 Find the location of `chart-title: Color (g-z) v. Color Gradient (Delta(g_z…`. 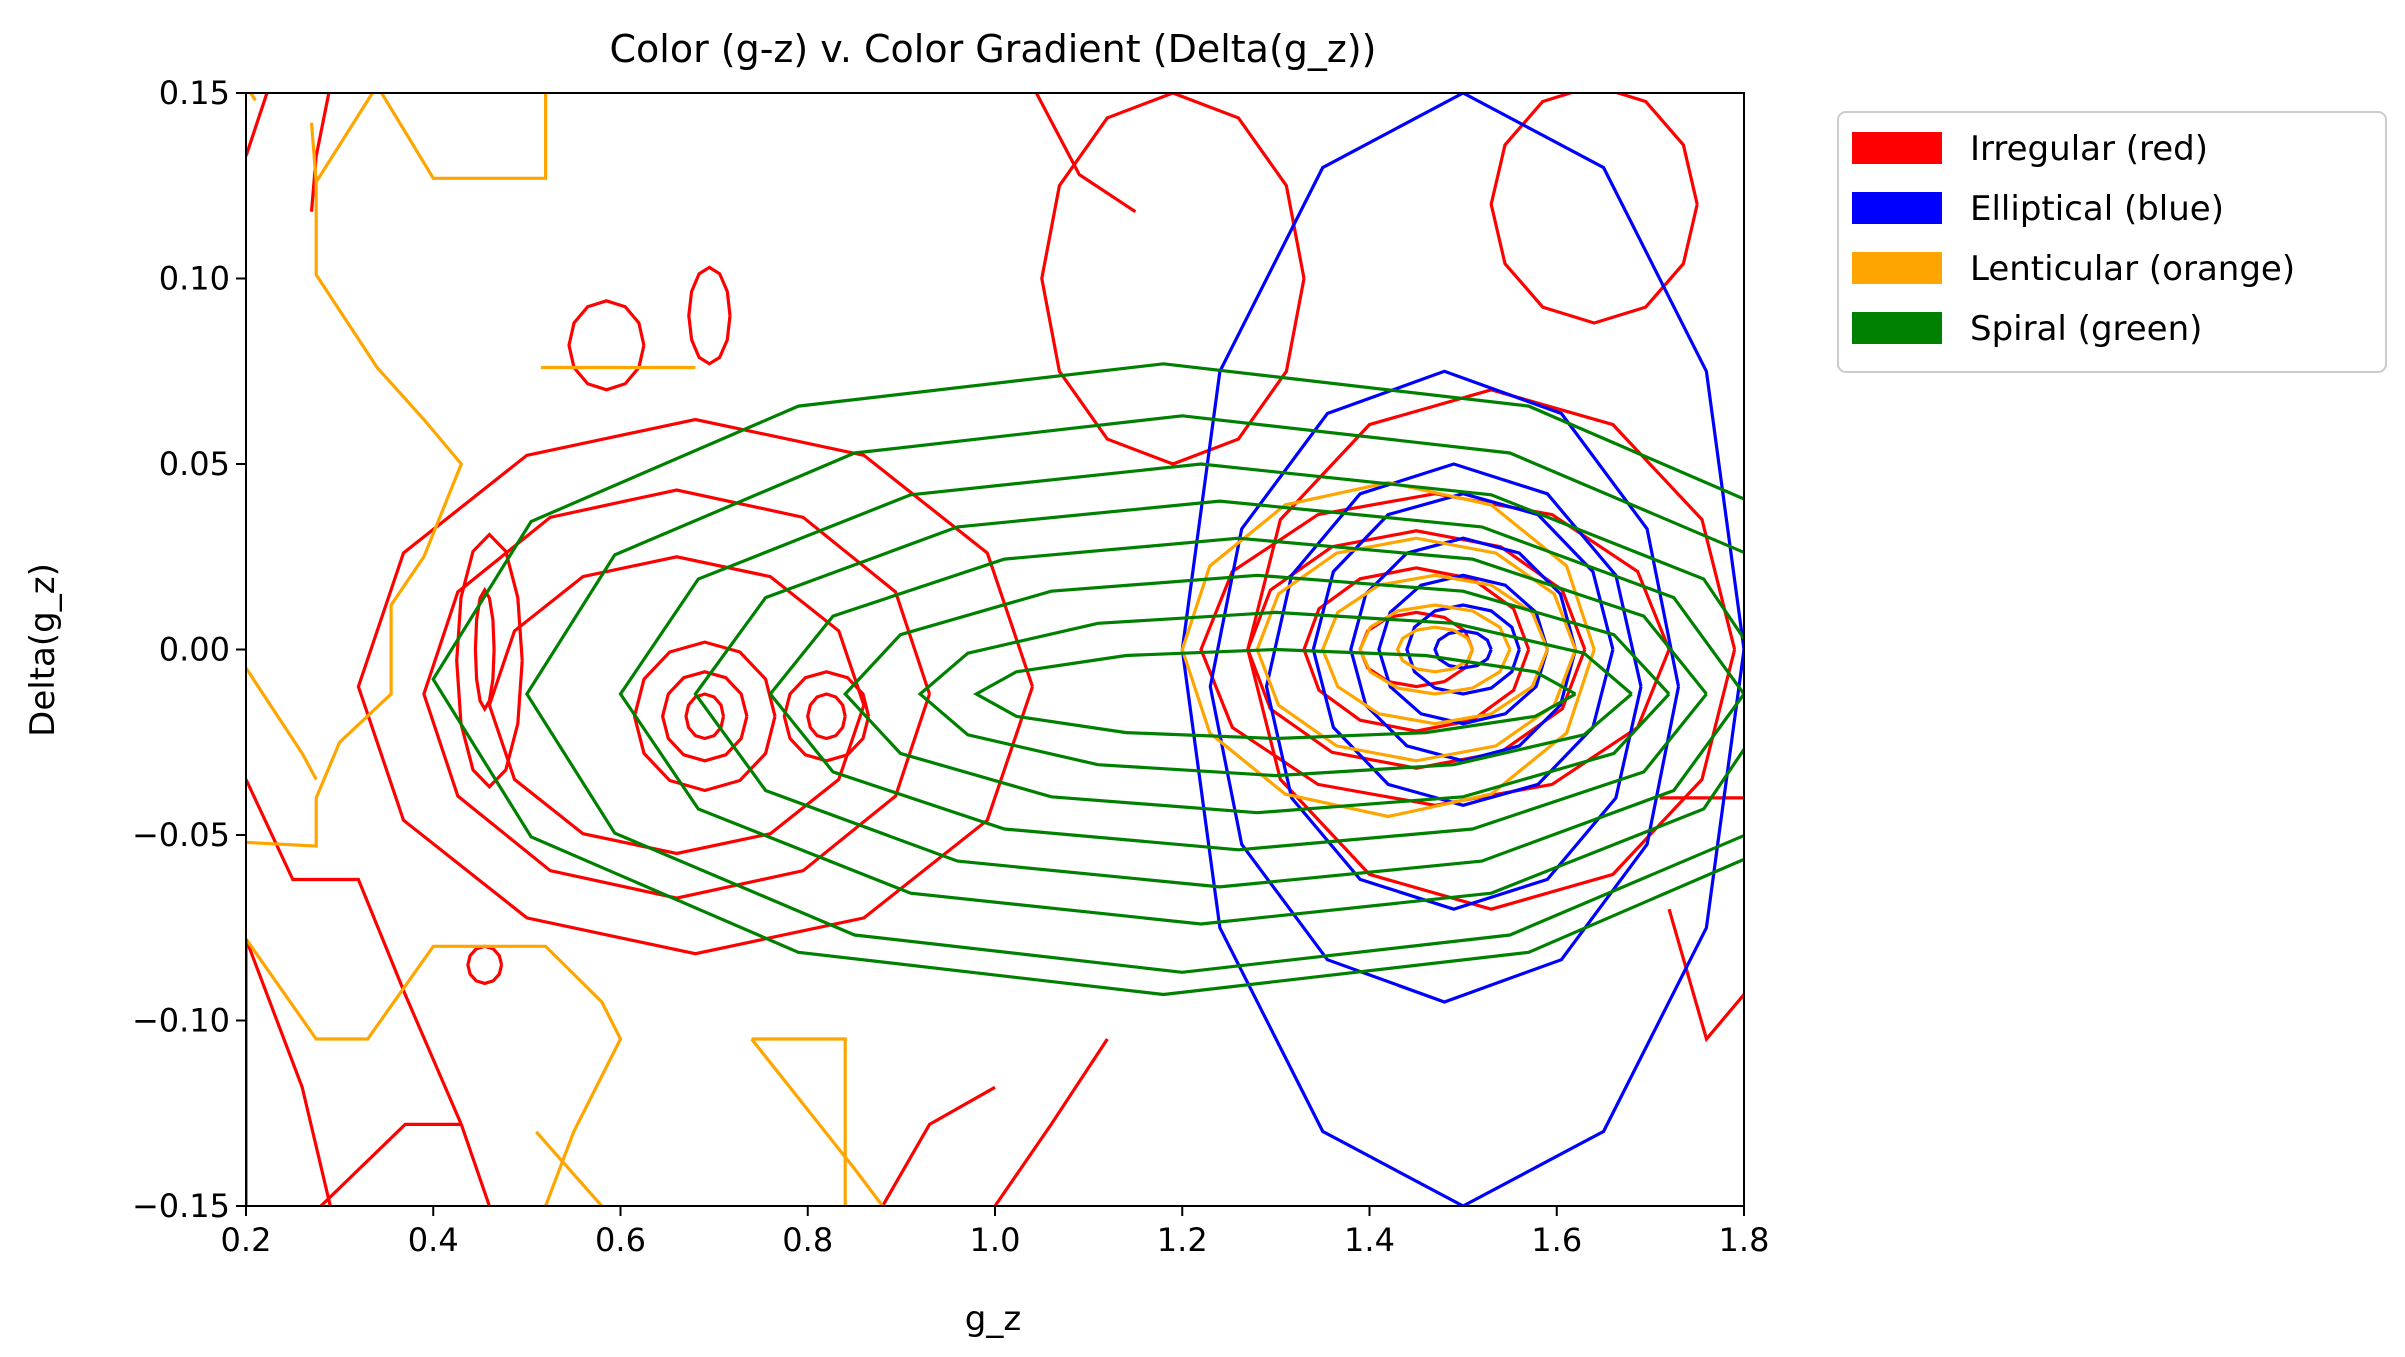

chart-title: Color (g-z) v. Color Gradient (Delta(g_z… is located at coordinates (992, 49).